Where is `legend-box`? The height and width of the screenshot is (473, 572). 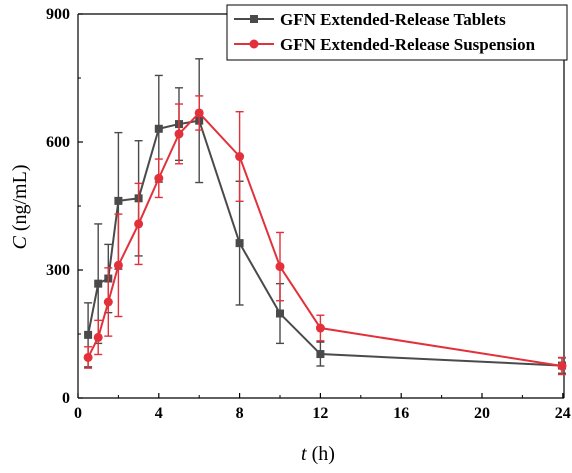 legend-box is located at coordinates (397, 32).